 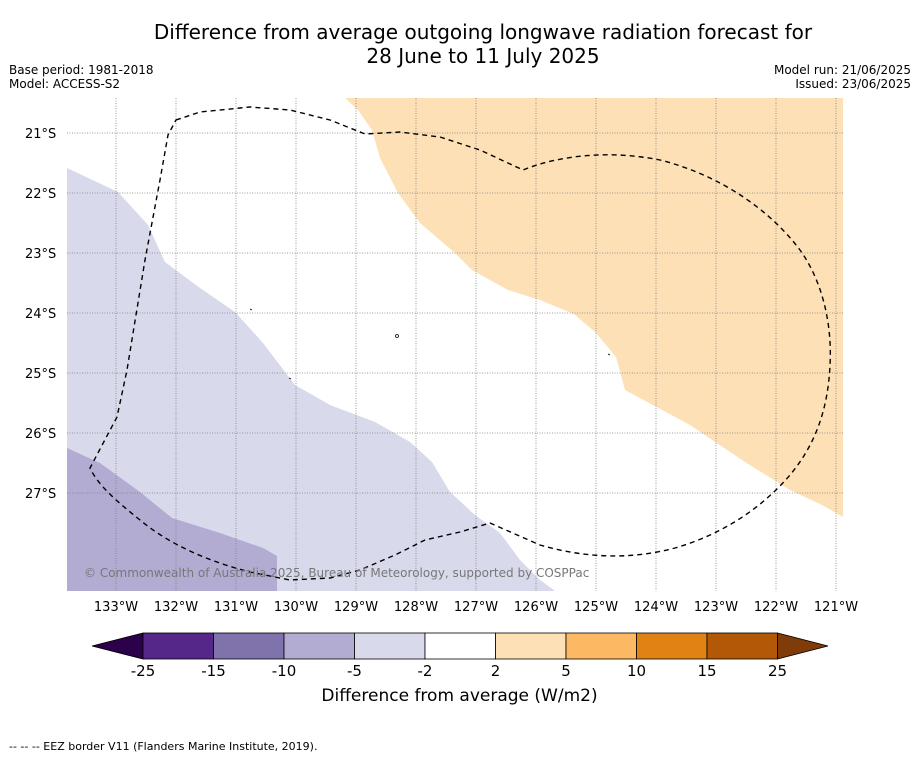 I want to click on colorbar-tick-label: -5, so click(x=354, y=671).